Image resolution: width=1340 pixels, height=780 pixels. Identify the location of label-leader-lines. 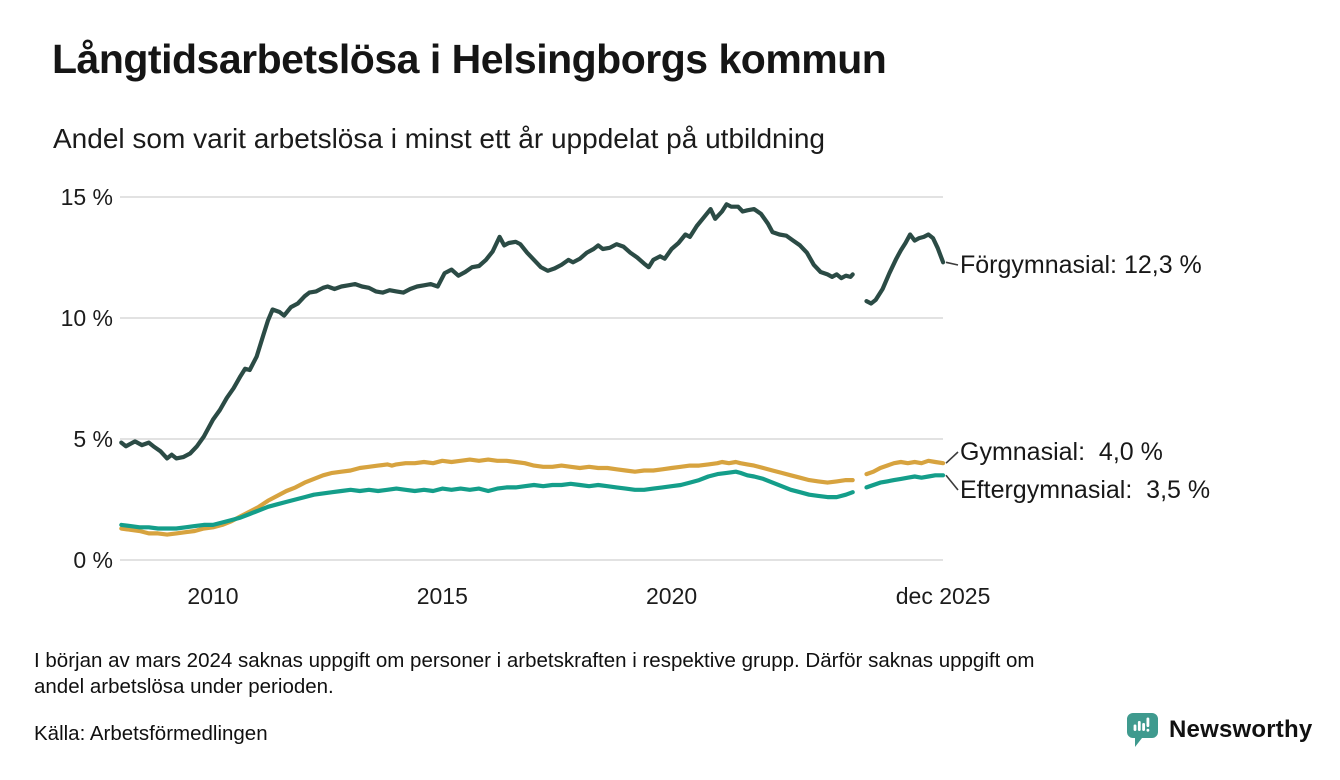
(952, 376).